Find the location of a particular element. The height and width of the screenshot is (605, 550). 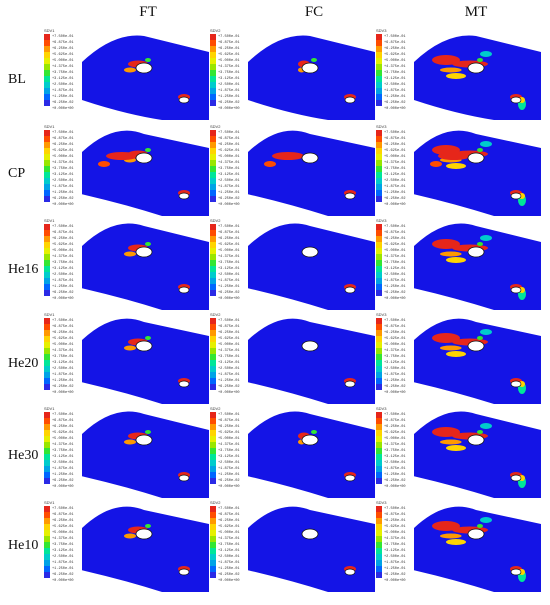

legend-tick-label: +3.125e-01 is located at coordinates (63, 363).